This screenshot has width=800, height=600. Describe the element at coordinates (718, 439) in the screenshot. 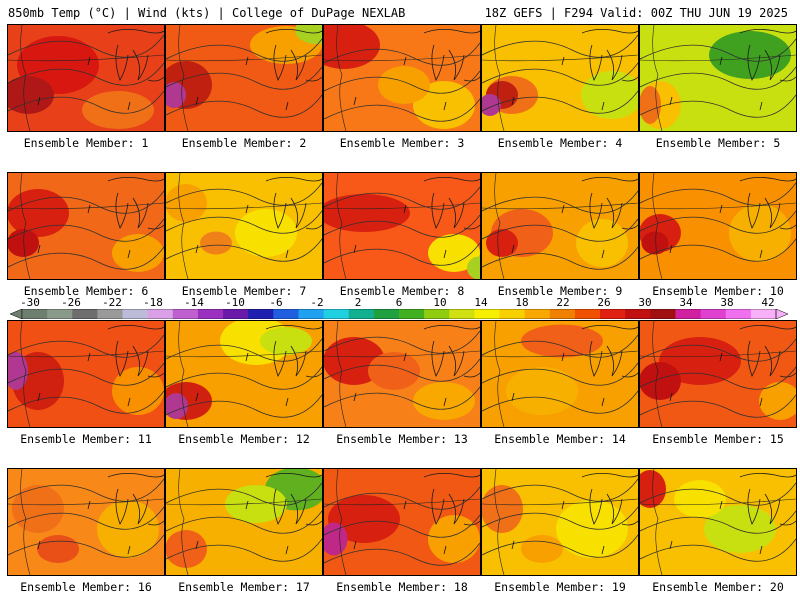

I see `ensemble-label: Ensemble Member: 15` at that location.